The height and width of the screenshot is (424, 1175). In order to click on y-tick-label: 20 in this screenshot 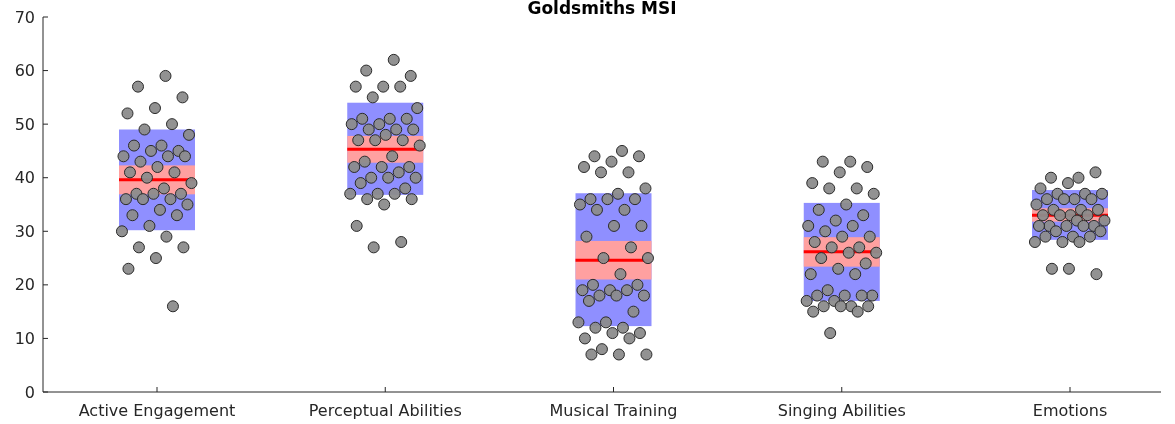, I will do `click(24, 285)`.